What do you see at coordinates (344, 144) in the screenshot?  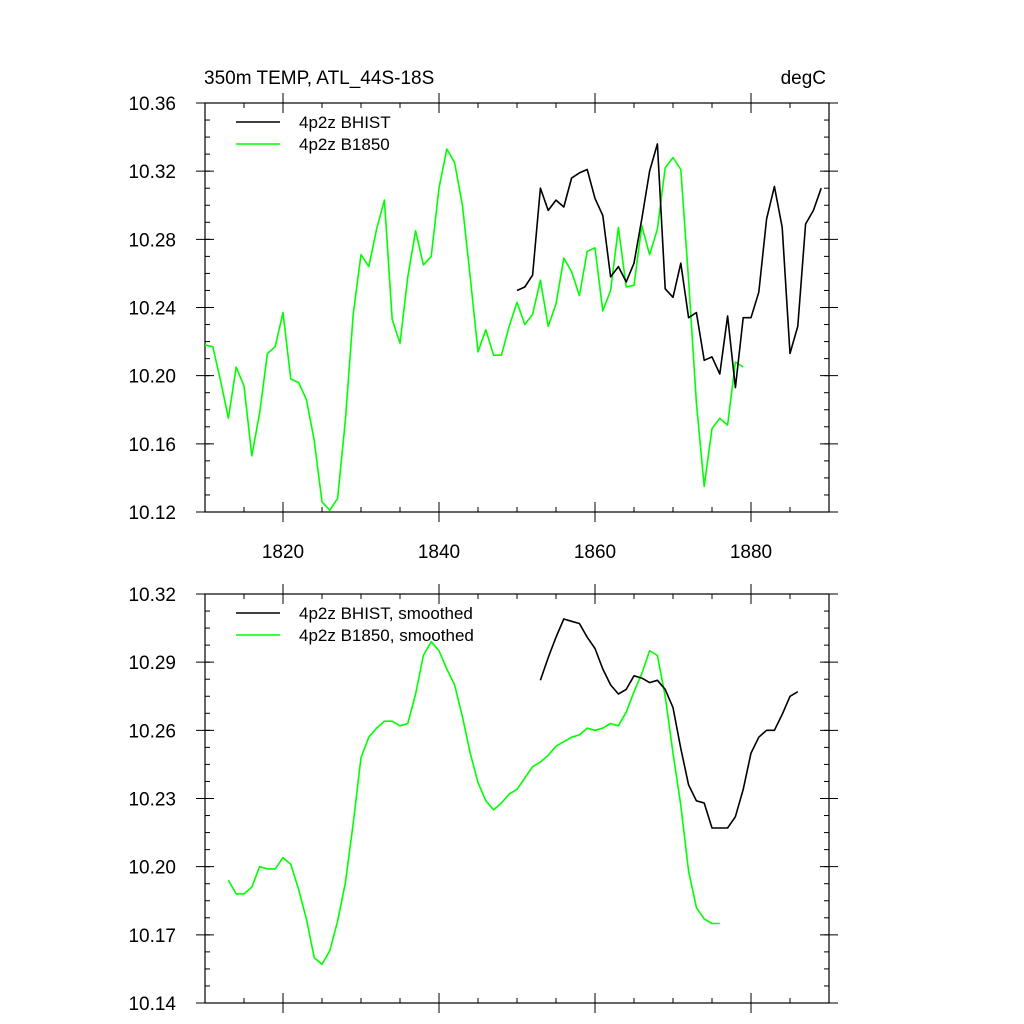 I see `legend-label: 4p2z B1850` at bounding box center [344, 144].